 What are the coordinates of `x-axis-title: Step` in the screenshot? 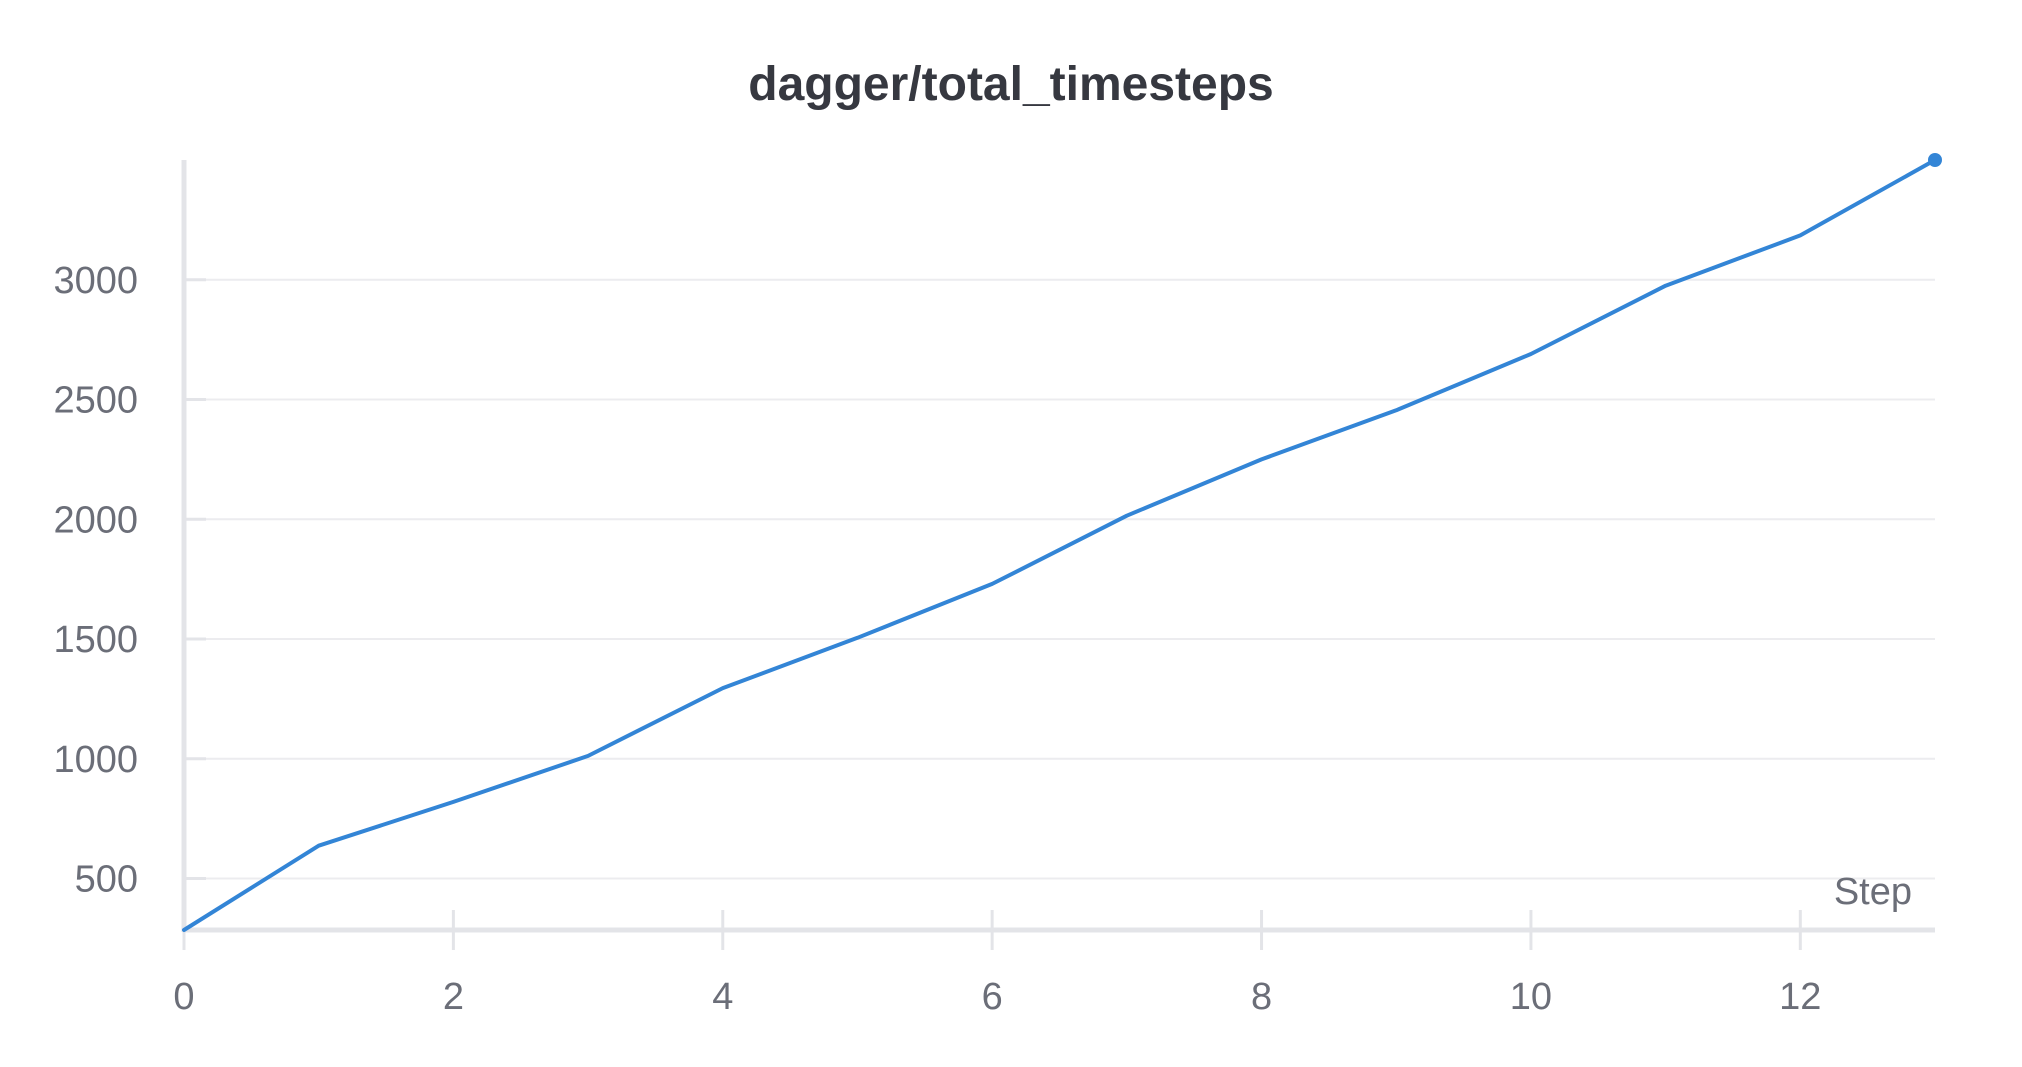 It's located at (1873, 892).